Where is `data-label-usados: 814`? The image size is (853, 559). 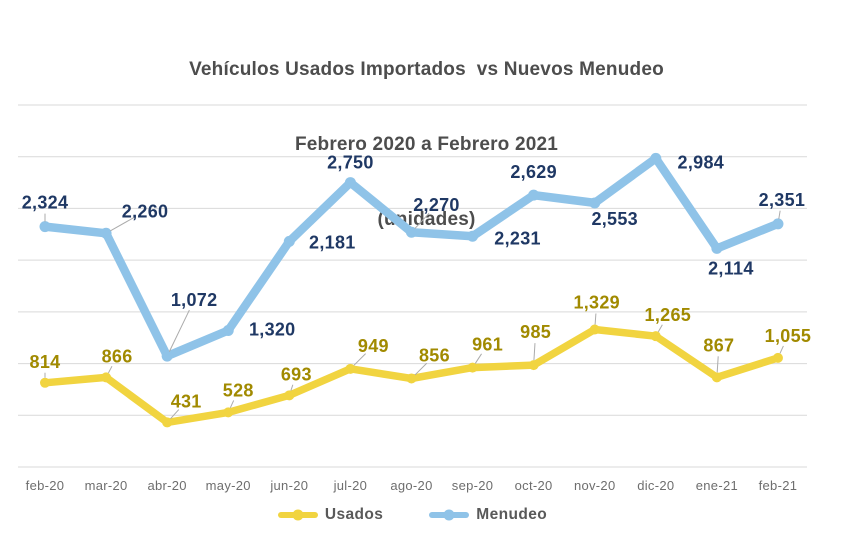
data-label-usados: 814 is located at coordinates (45, 362).